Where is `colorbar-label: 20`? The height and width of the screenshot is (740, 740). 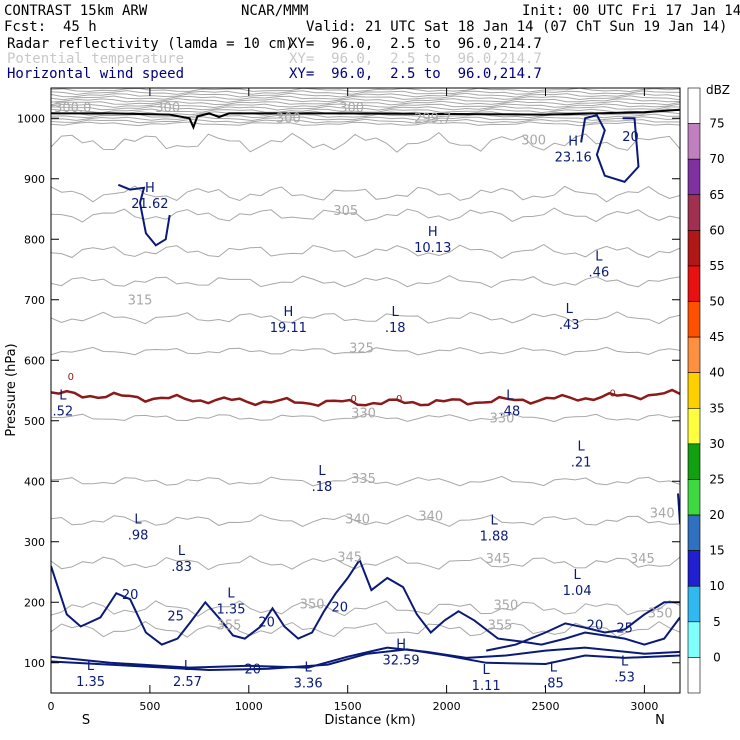 colorbar-label: 20 is located at coordinates (716, 515).